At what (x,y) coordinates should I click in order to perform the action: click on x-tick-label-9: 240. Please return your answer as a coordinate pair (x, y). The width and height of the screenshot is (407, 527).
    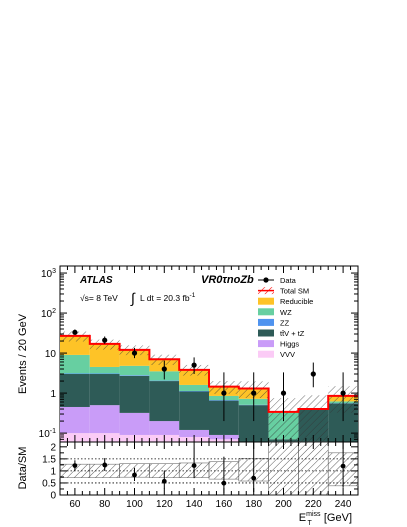
    Looking at the image, I should click on (343, 504).